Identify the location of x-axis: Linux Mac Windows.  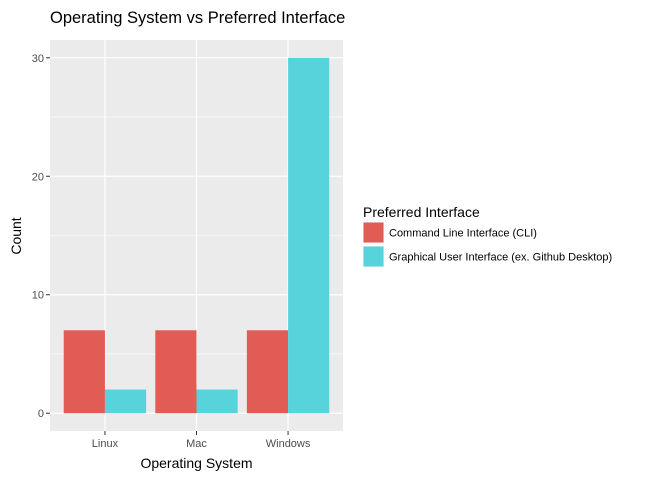
(201, 440).